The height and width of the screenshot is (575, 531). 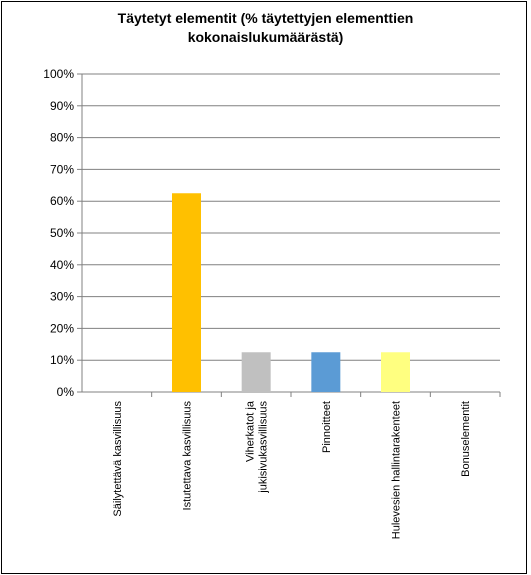 I want to click on x-category-label: Viherkatot ja, so click(x=251, y=431).